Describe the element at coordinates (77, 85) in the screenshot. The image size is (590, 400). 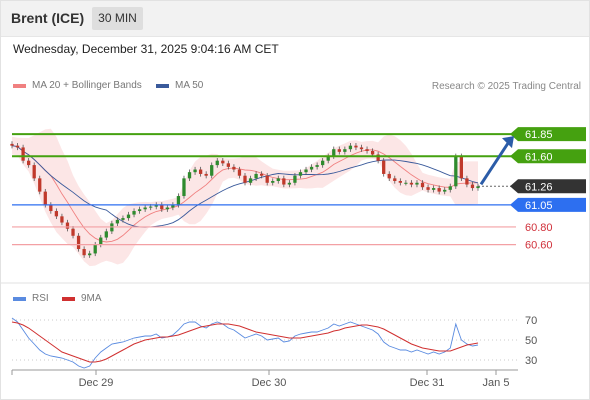
I see `legend-bollinger: MA 20 + Bollinger Bands` at that location.